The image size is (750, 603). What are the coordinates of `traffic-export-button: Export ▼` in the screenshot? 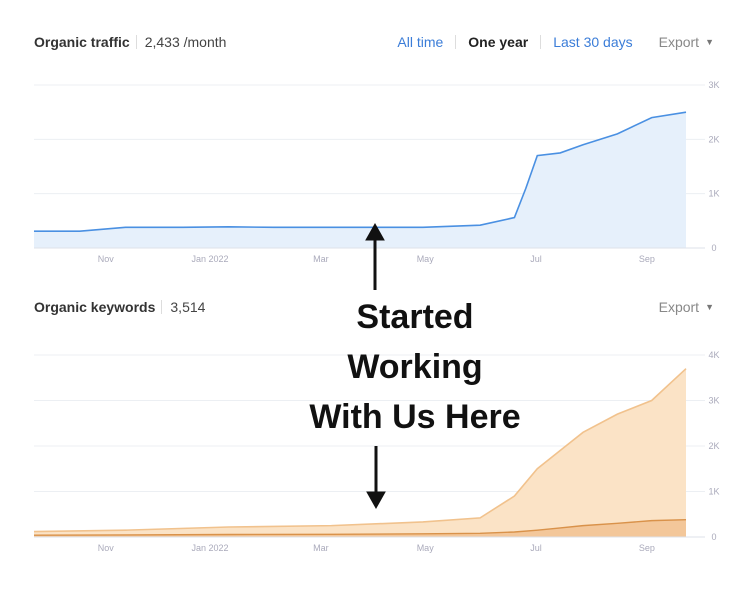 It's located at (686, 42).